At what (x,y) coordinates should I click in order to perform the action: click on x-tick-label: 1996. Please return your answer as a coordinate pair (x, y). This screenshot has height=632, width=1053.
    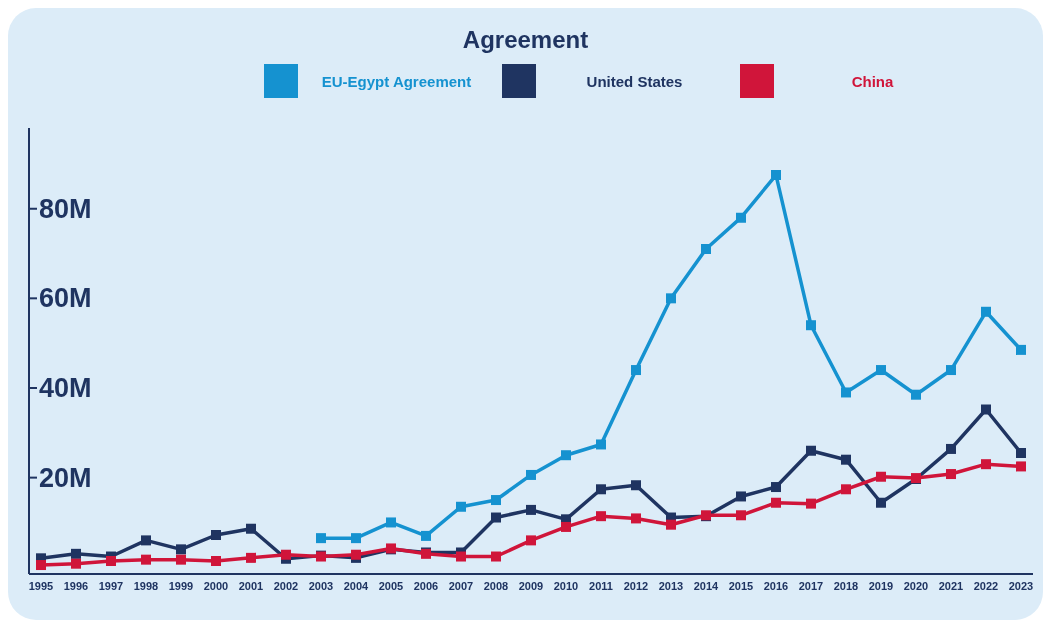
    Looking at the image, I should click on (76, 585).